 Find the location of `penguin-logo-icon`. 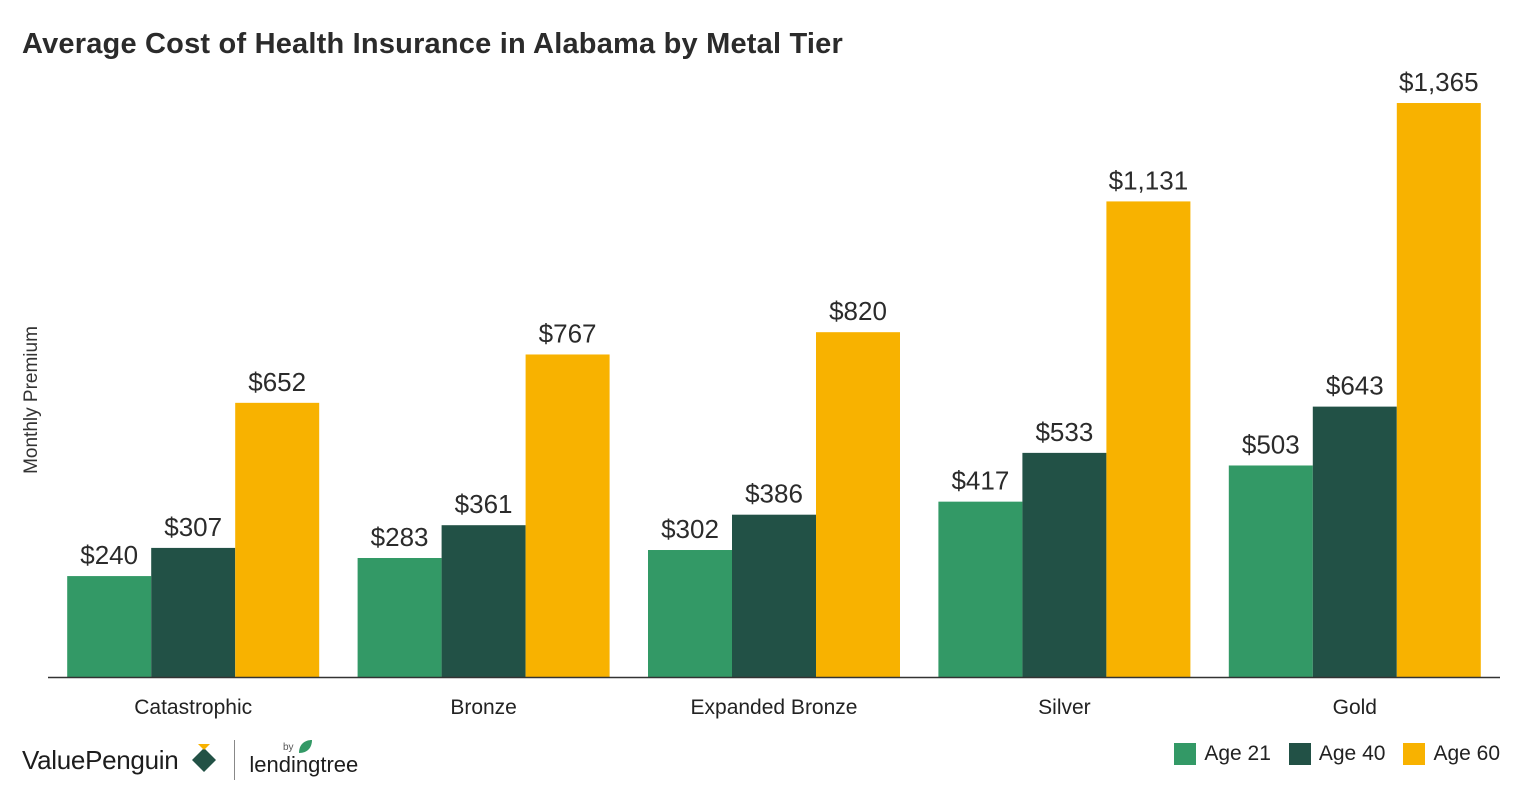

penguin-logo-icon is located at coordinates (204, 758).